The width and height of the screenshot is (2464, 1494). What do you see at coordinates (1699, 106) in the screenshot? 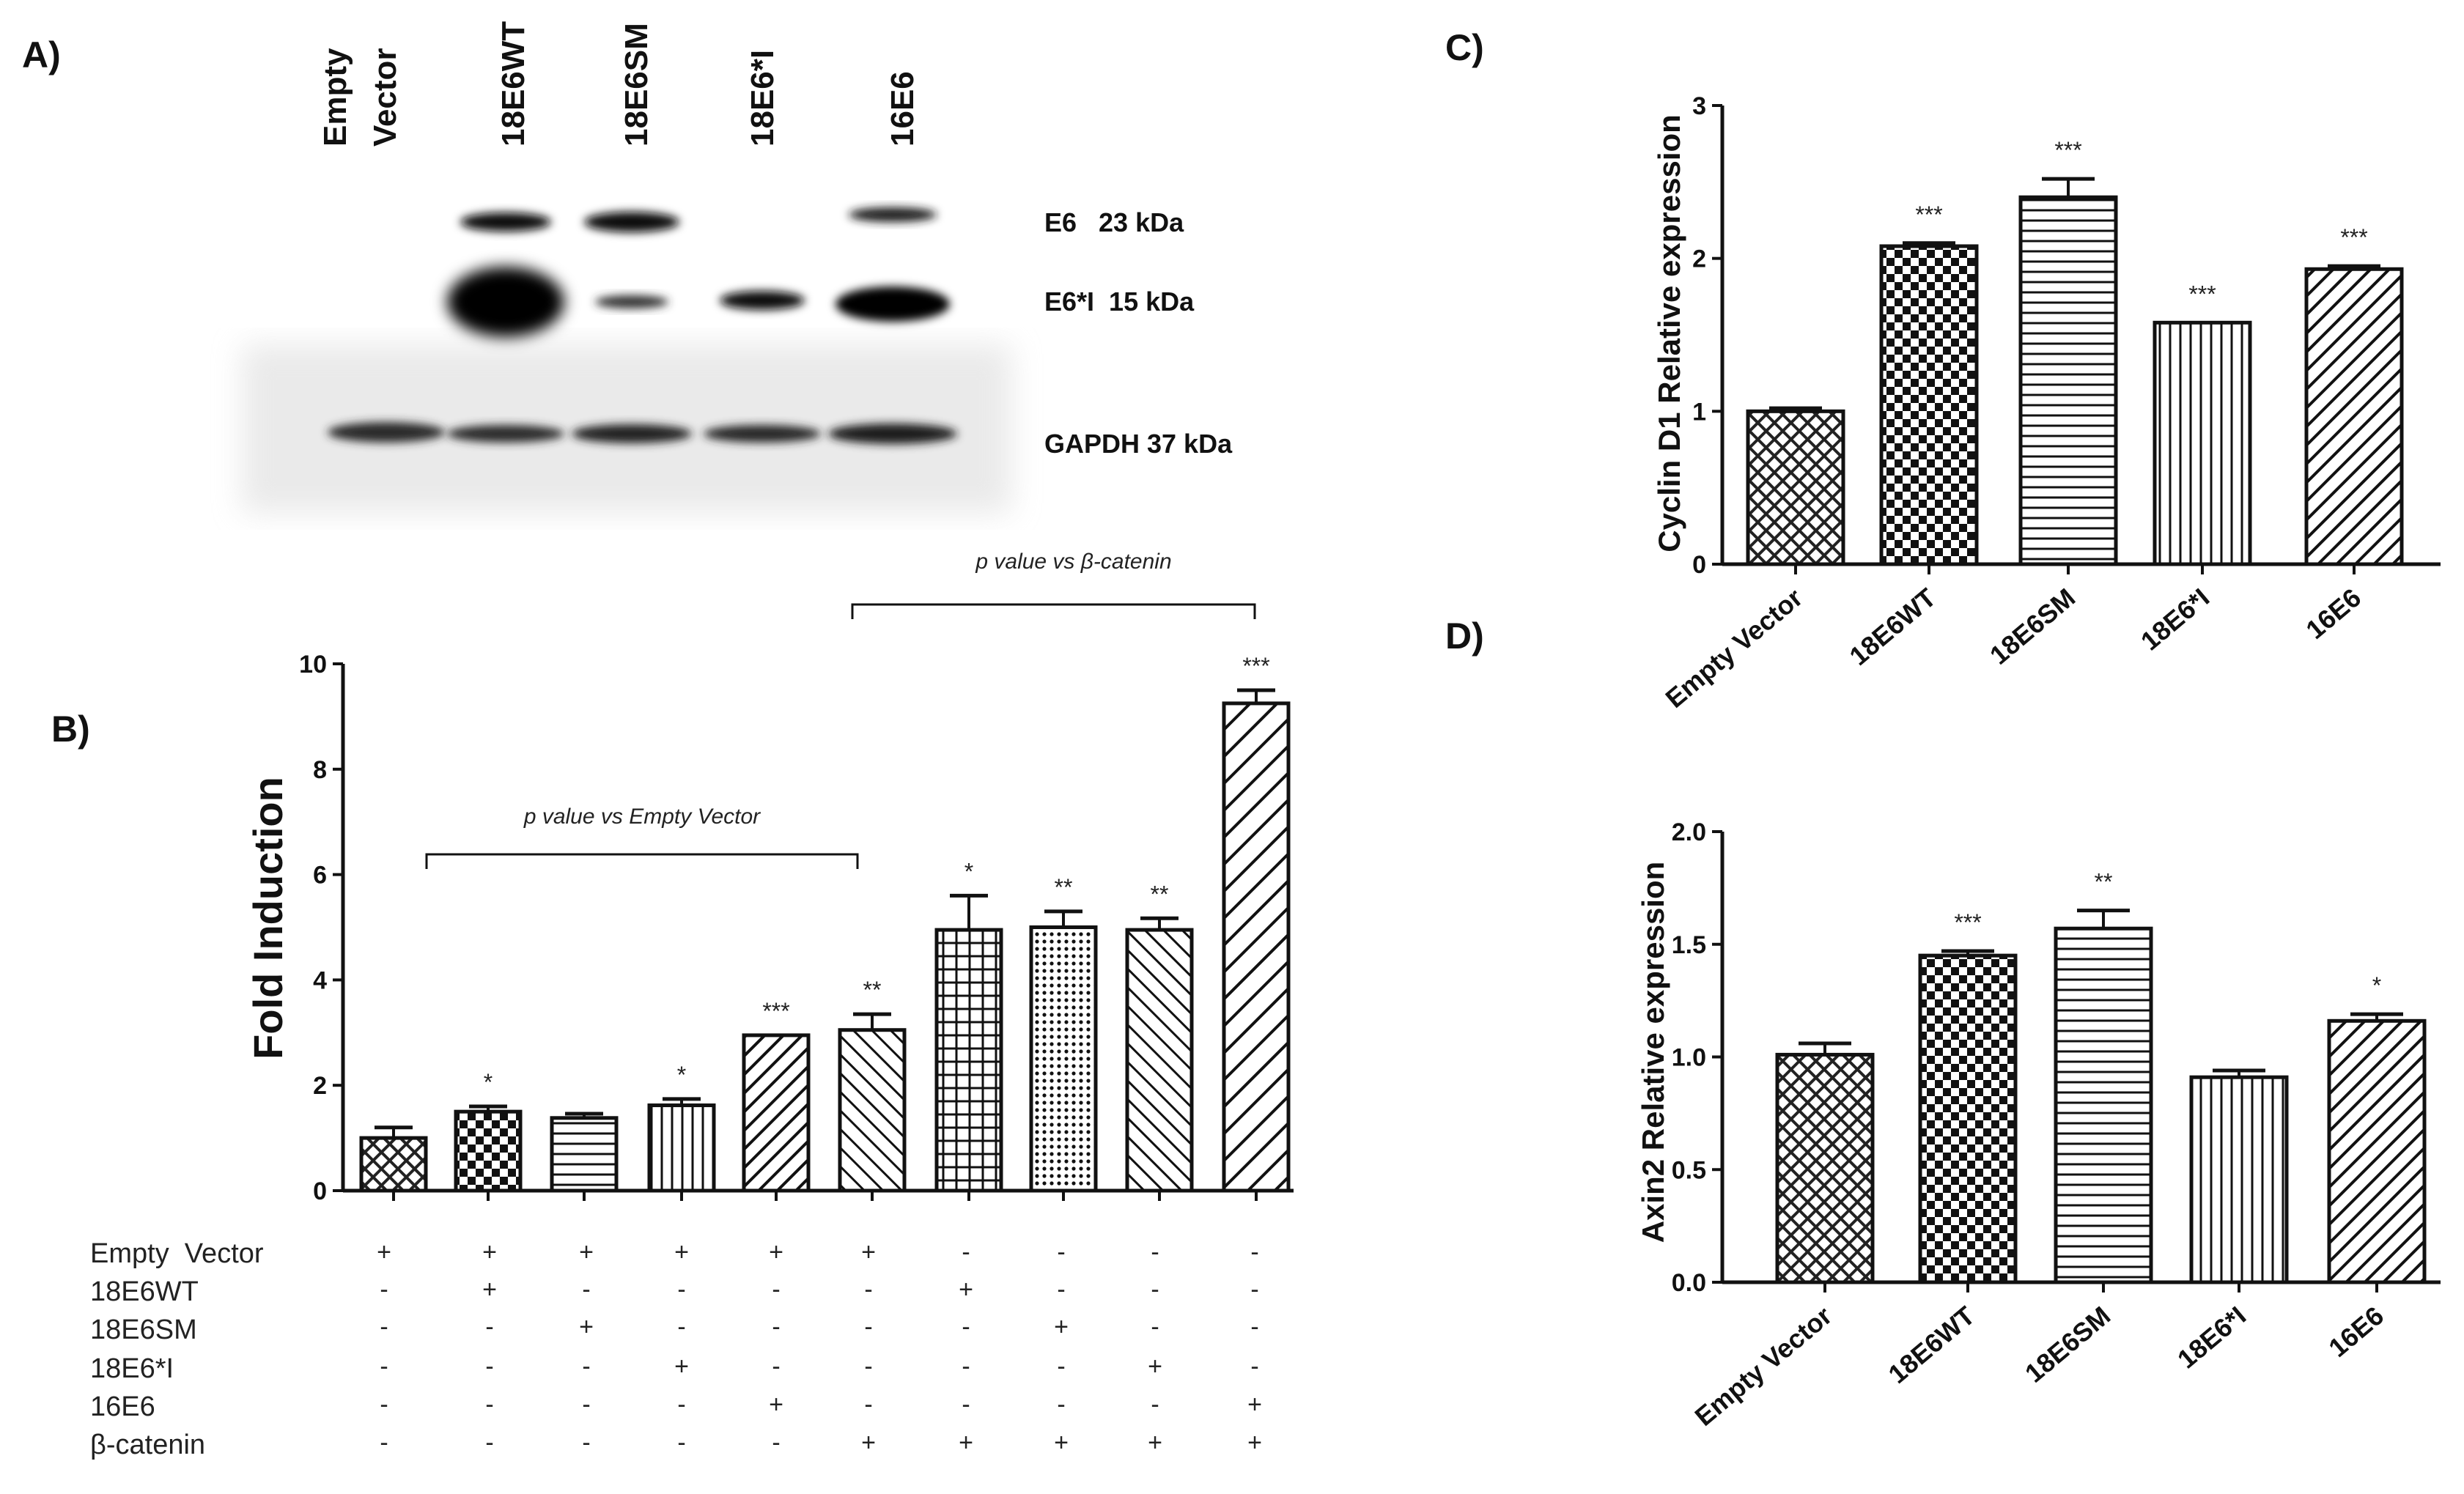
I see `y-tick-label: 3` at bounding box center [1699, 106].